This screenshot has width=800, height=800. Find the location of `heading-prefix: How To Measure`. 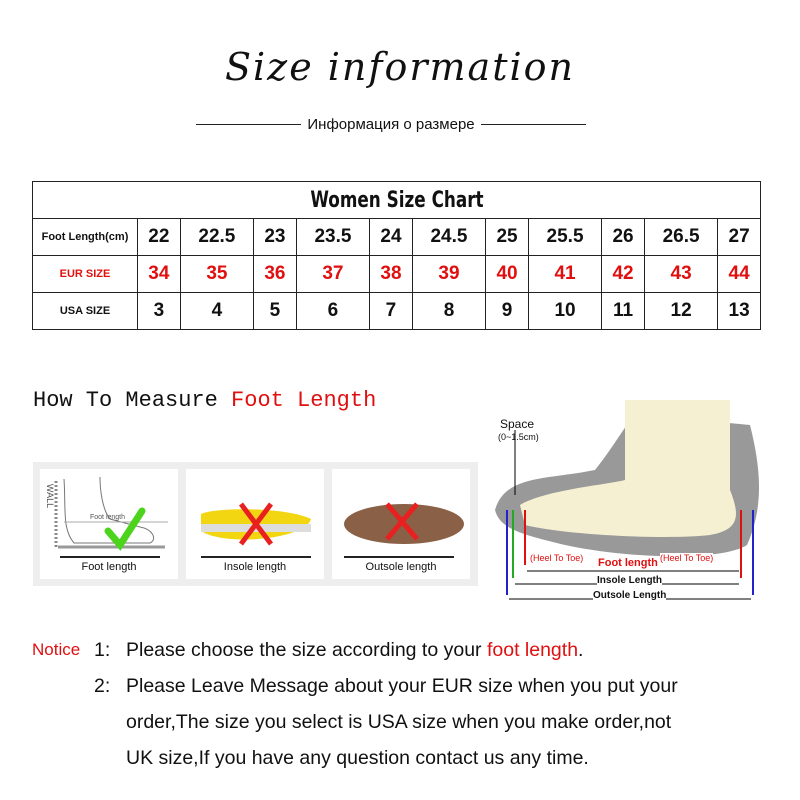

heading-prefix: How To Measure is located at coordinates (132, 400).